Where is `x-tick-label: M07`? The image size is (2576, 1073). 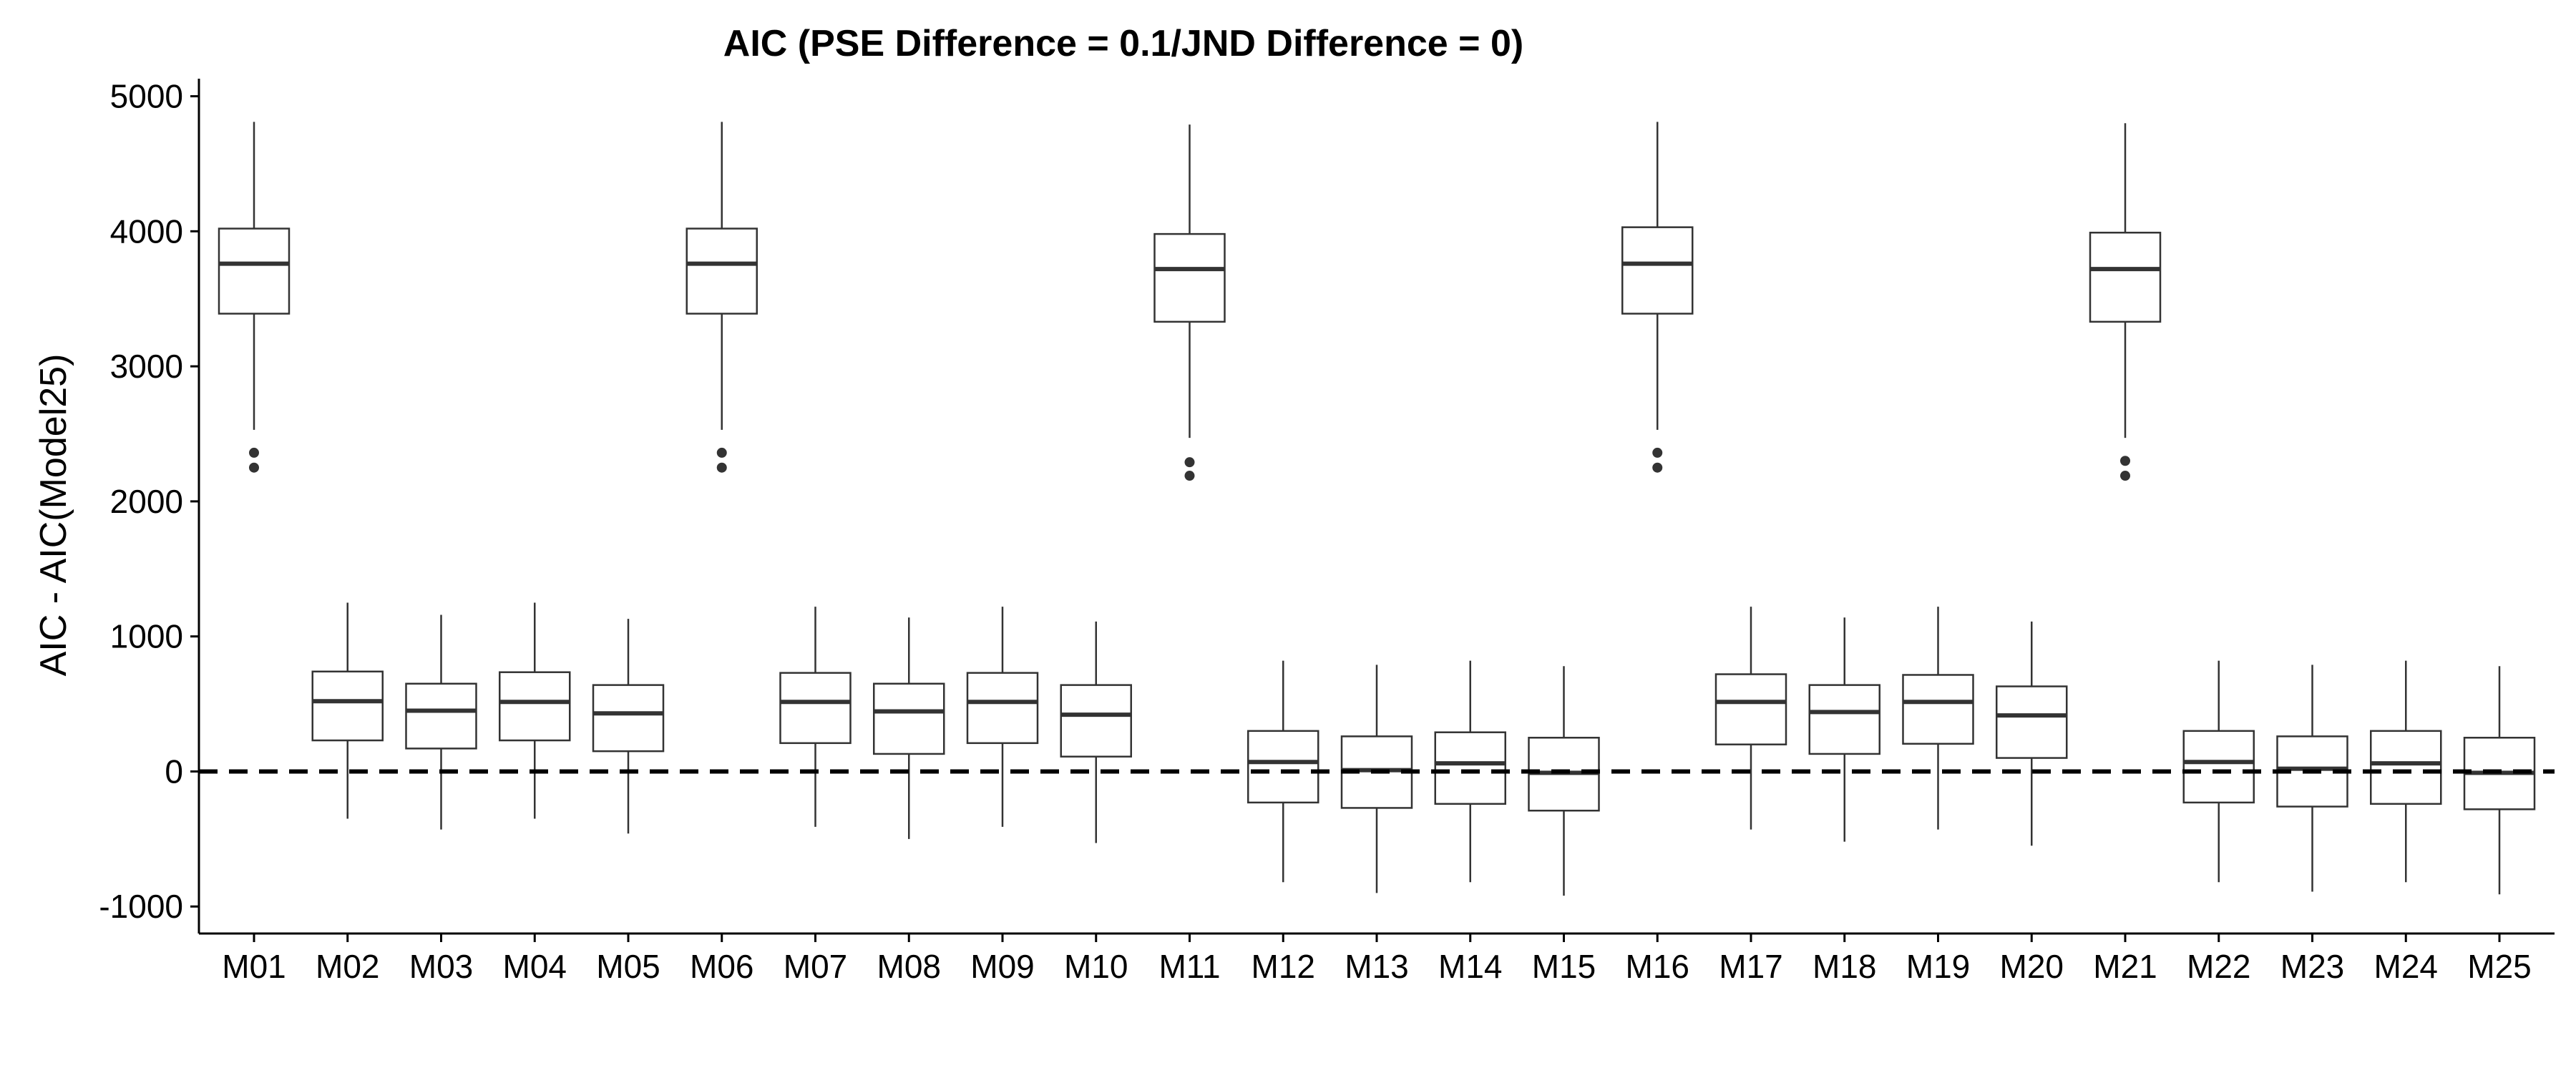
x-tick-label: M07 is located at coordinates (815, 966).